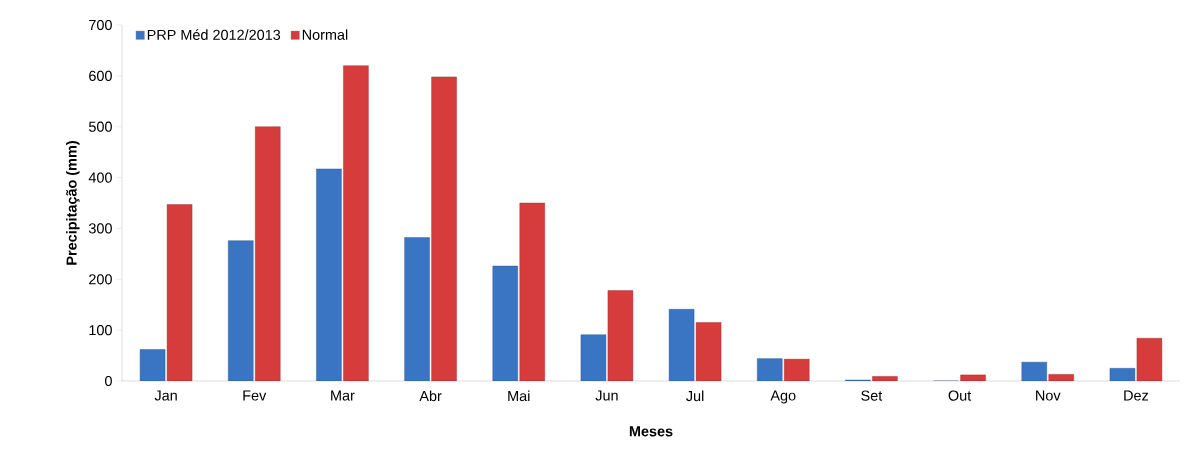  Describe the element at coordinates (783, 397) in the screenshot. I see `x-tick-label: Ago` at that location.